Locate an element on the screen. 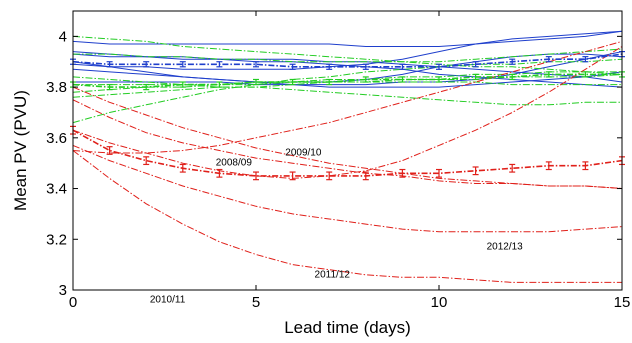  y-tick-label: 3.4 is located at coordinates (56, 189).